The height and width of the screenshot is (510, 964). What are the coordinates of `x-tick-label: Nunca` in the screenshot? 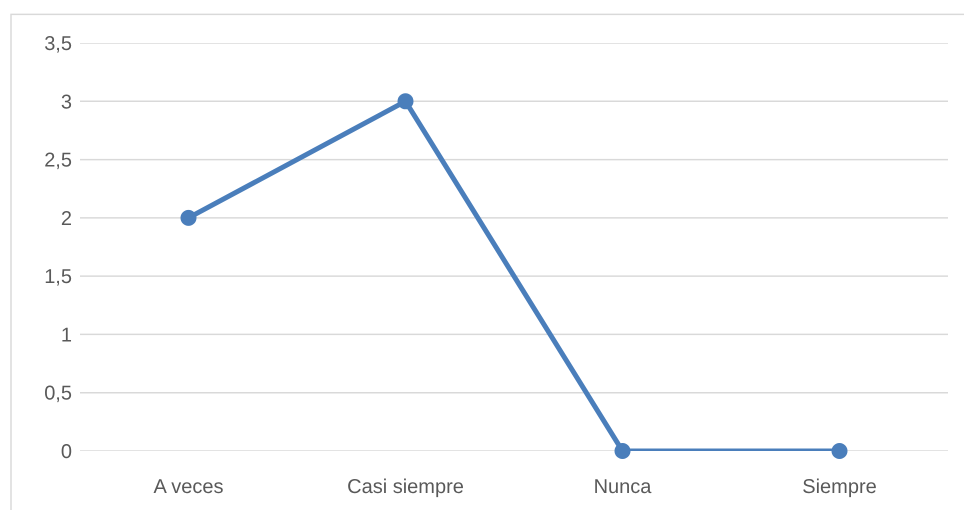 It's located at (623, 487).